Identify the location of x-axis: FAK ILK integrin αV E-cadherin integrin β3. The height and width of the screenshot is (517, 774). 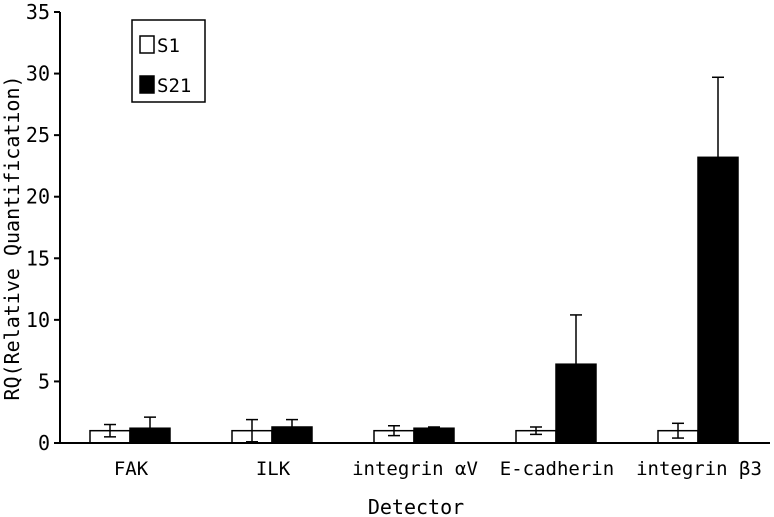
(415, 461).